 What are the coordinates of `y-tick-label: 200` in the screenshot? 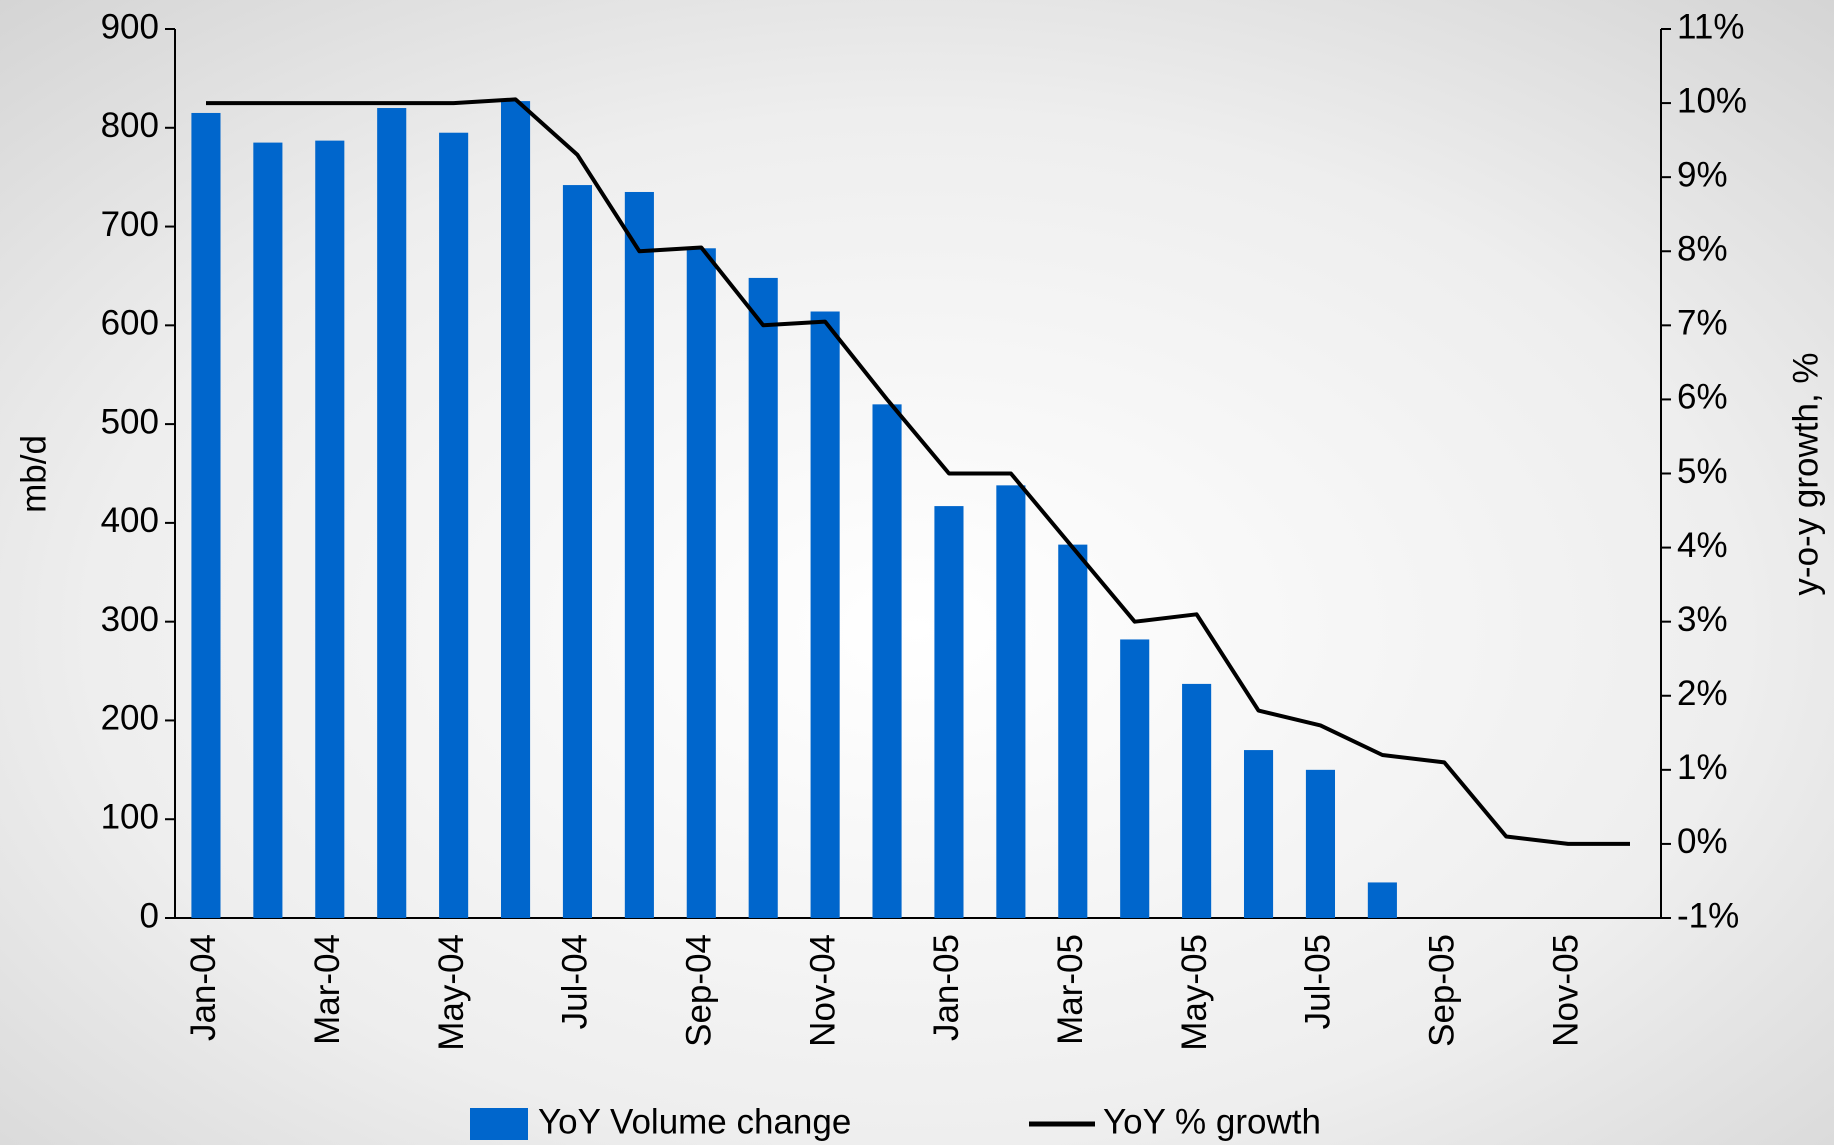 It's located at (130, 718).